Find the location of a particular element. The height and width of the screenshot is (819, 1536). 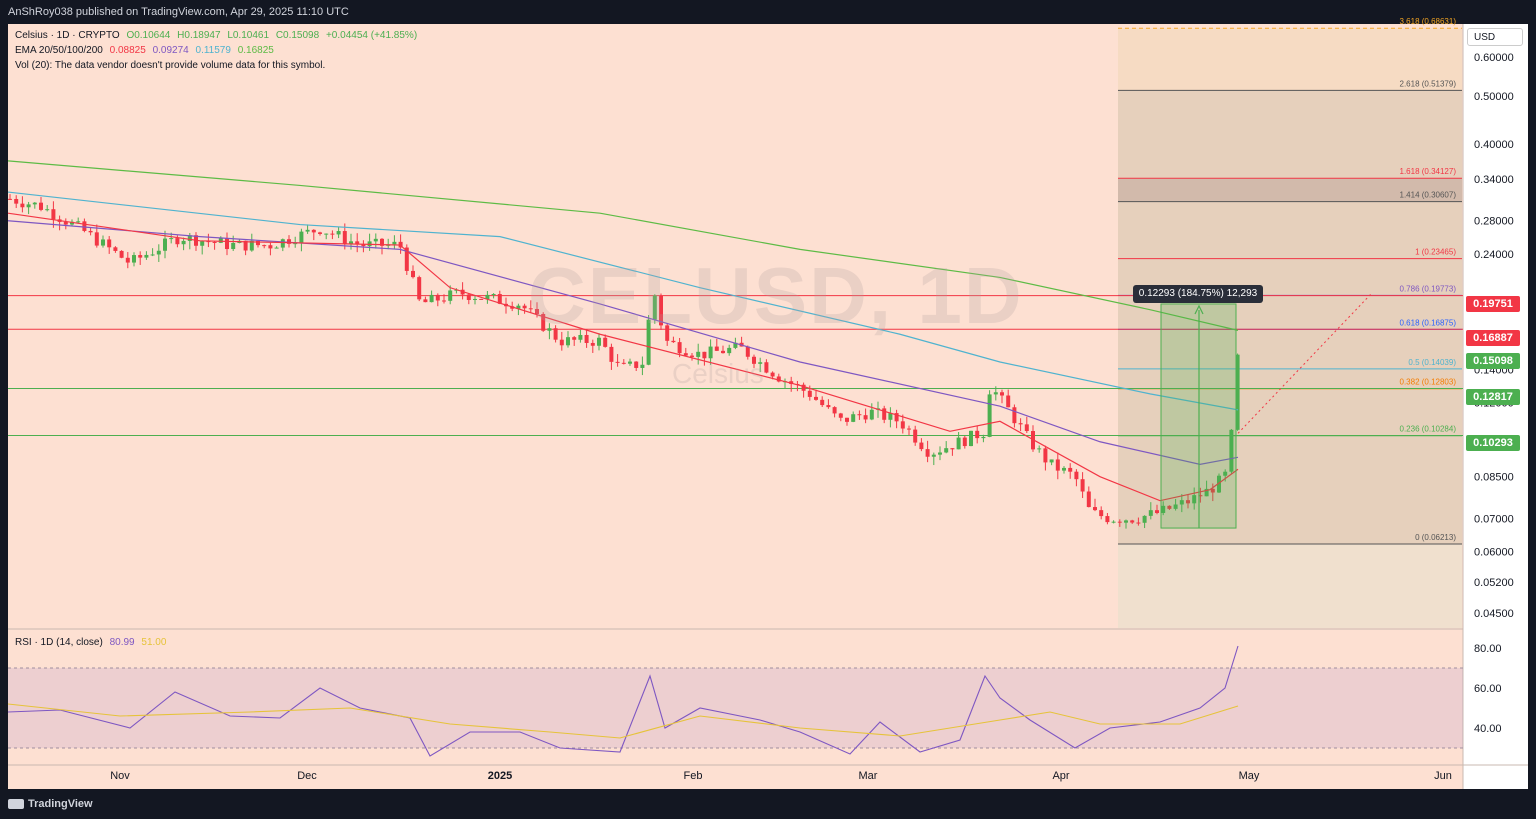

legend-ema20: 0.08825 is located at coordinates (127, 50).